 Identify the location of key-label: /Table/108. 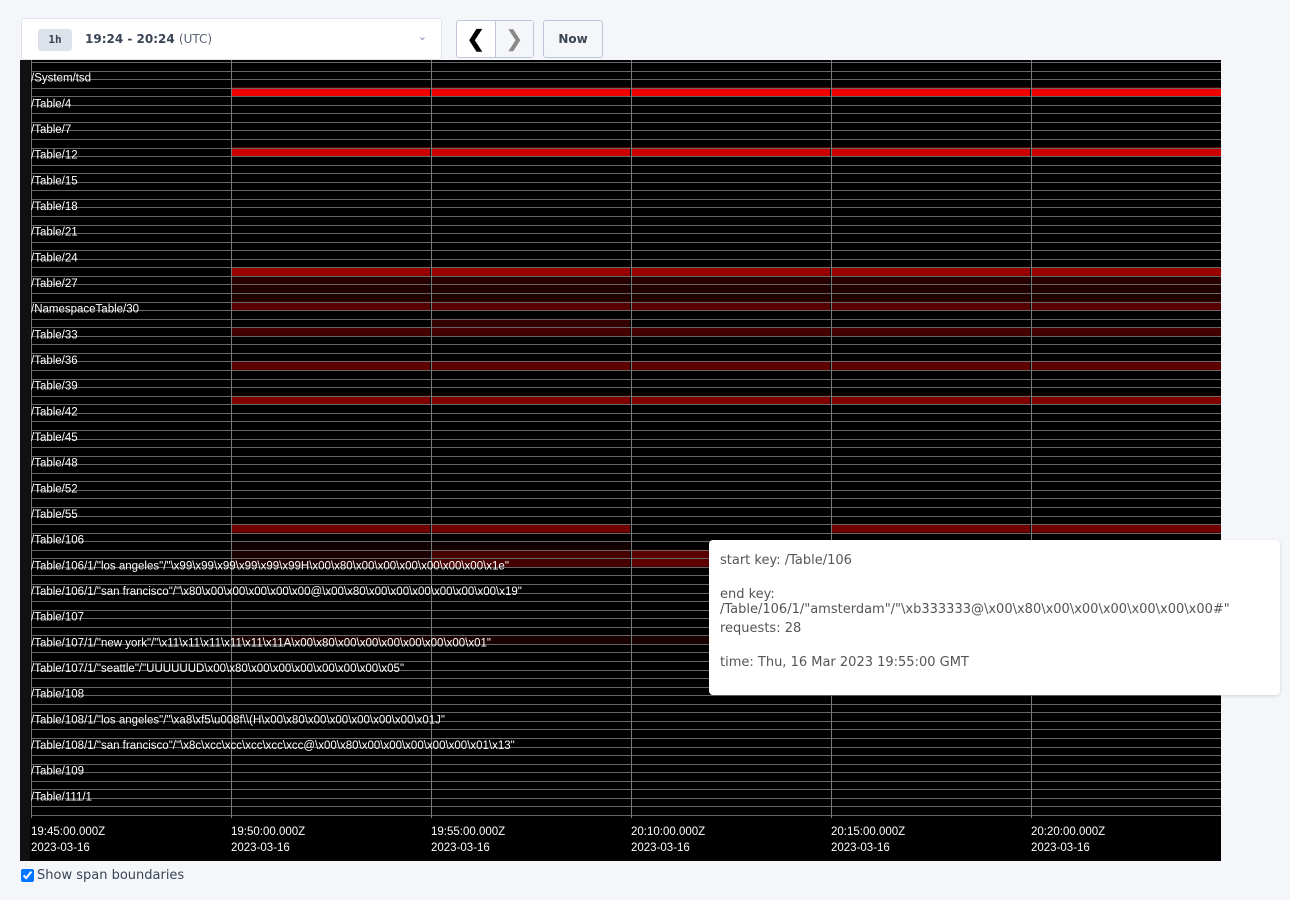
(57, 695).